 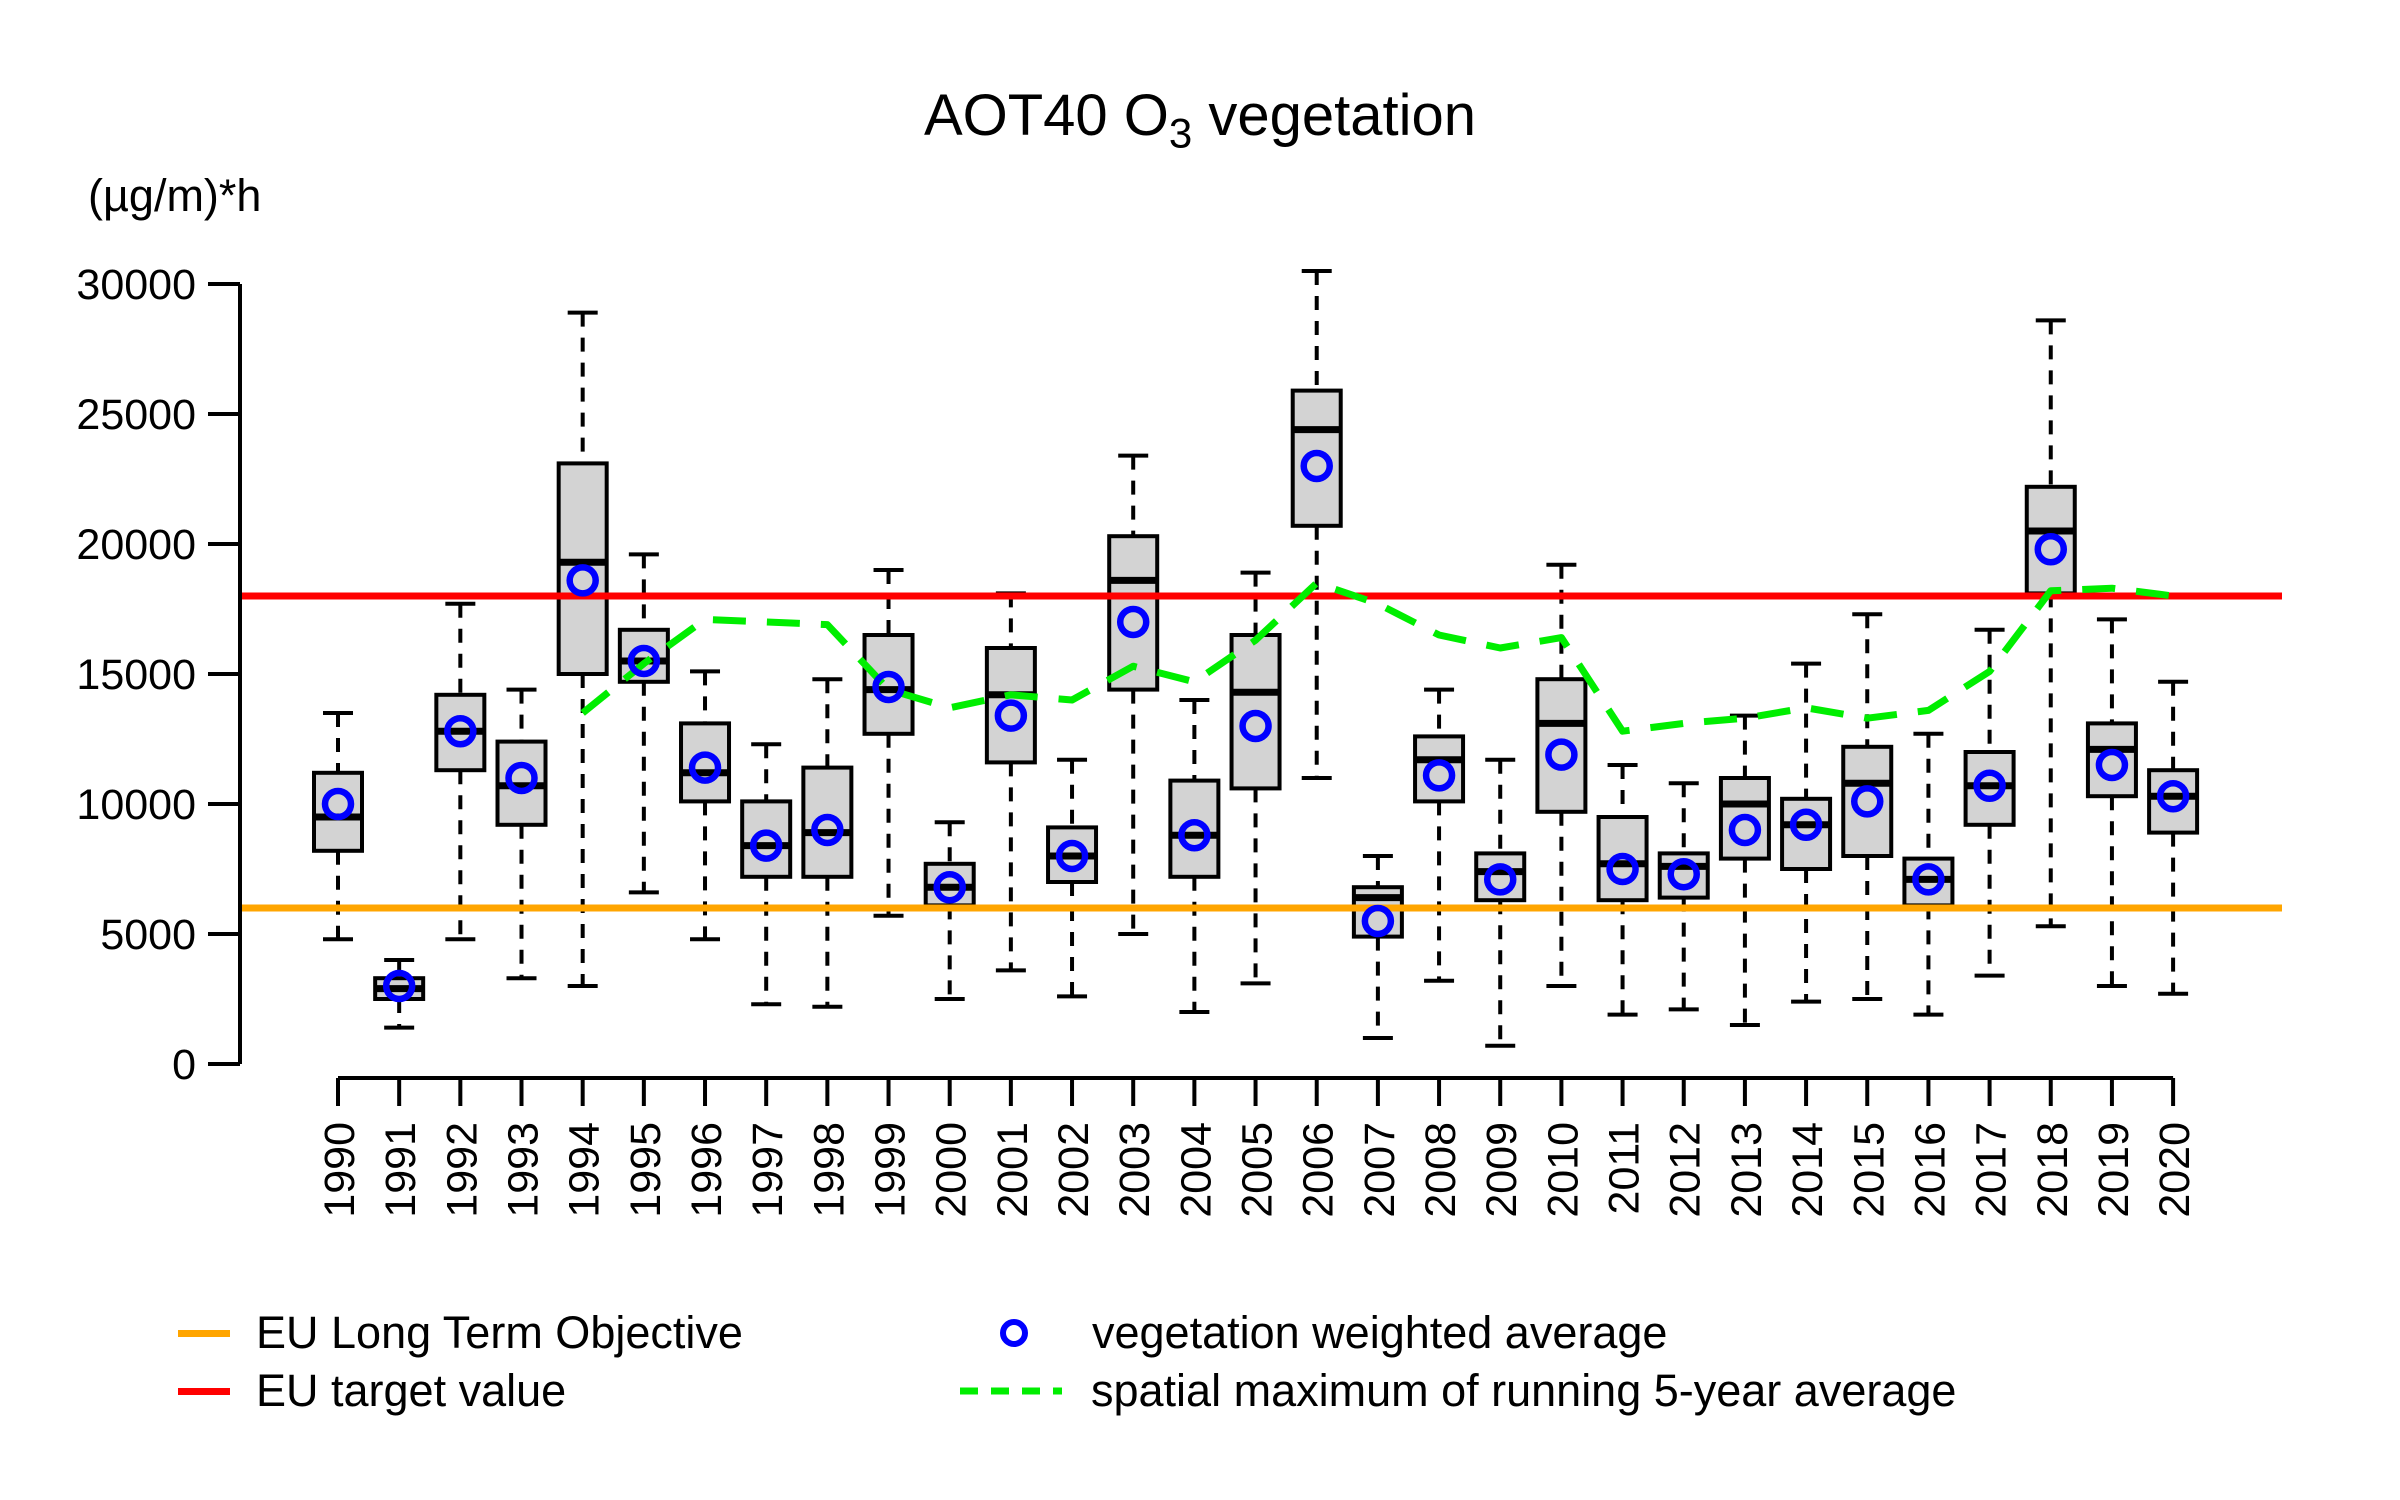 I want to click on y-tick-label: 10000, so click(x=136, y=805).